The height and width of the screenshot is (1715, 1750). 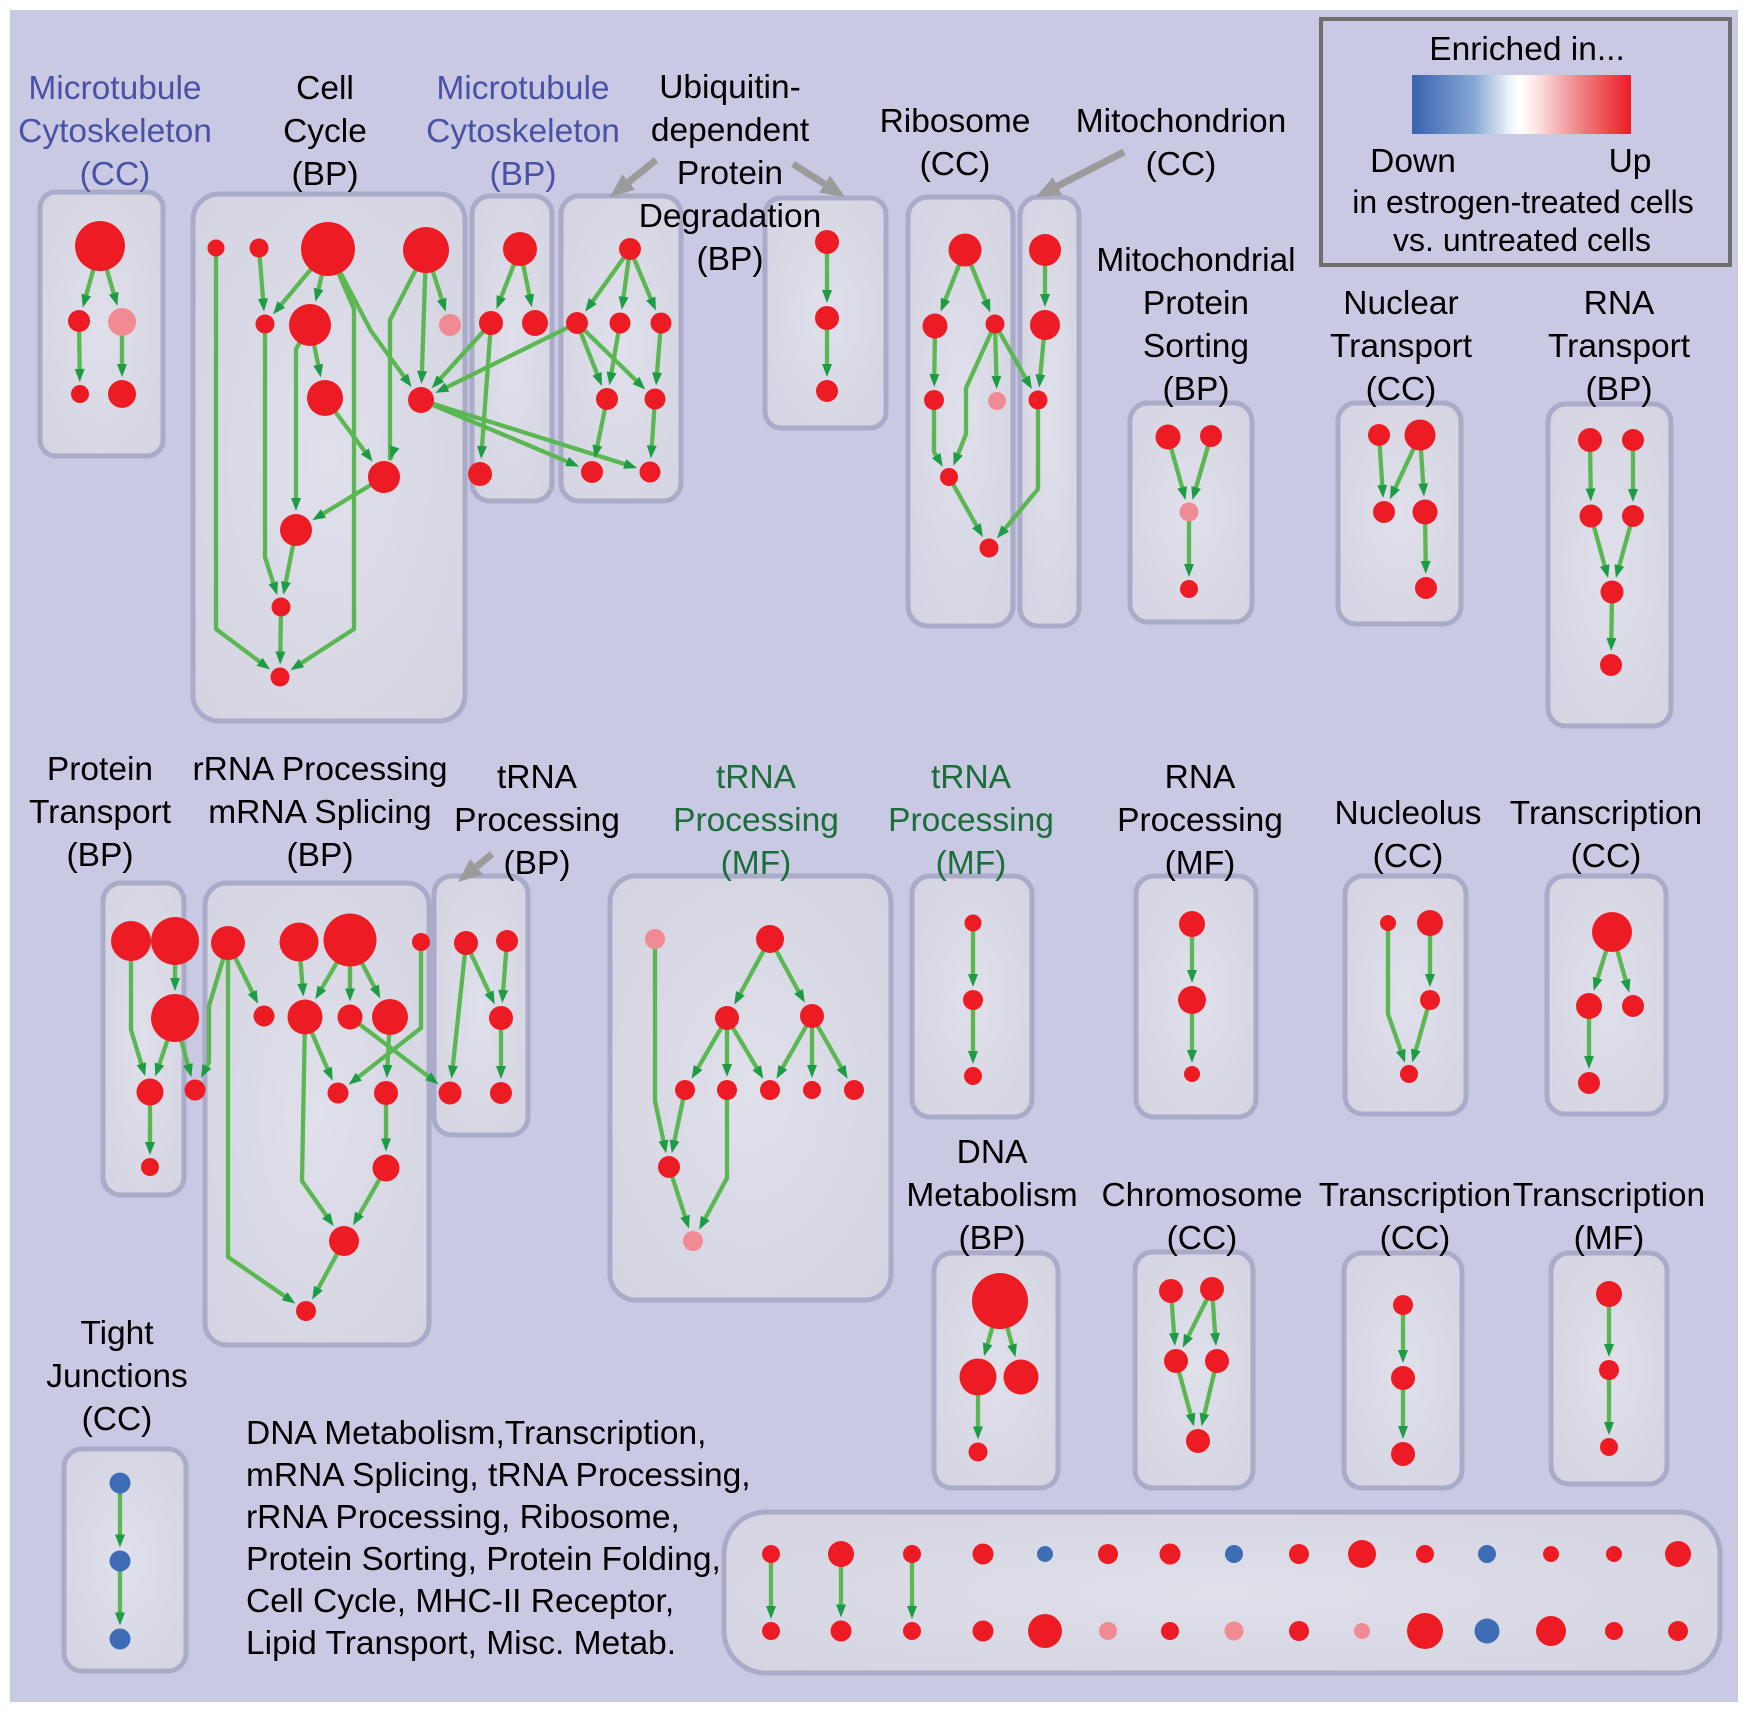 What do you see at coordinates (461, 1643) in the screenshot?
I see `svg-text: Lipid Transport, Misc. Metab.` at bounding box center [461, 1643].